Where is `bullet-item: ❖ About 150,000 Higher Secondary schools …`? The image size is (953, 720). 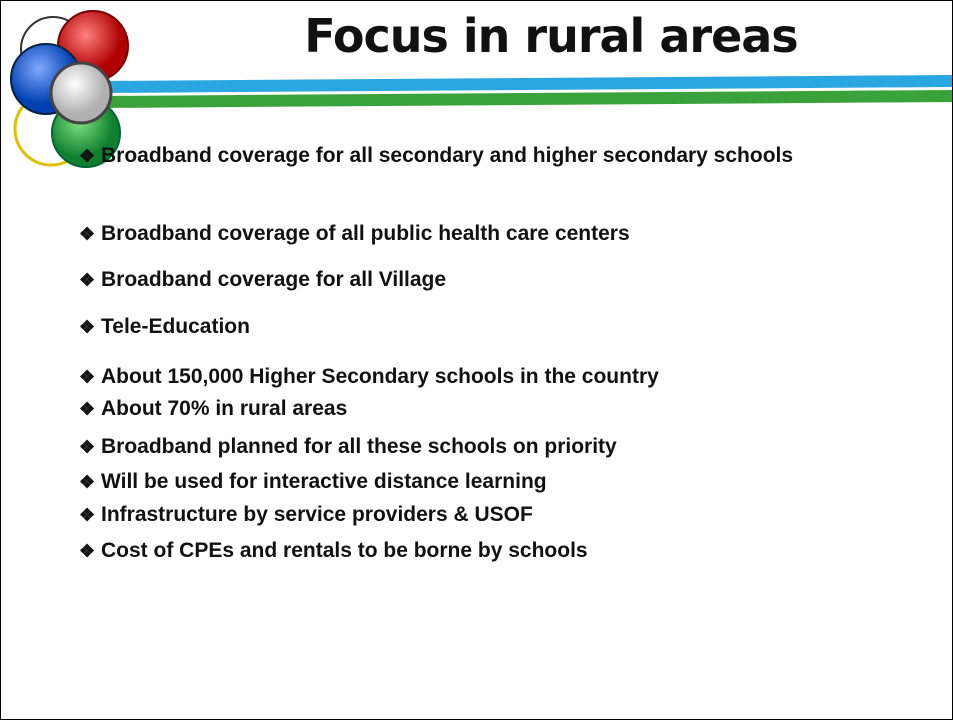 bullet-item: ❖ About 150,000 Higher Secondary schools … is located at coordinates (479, 377).